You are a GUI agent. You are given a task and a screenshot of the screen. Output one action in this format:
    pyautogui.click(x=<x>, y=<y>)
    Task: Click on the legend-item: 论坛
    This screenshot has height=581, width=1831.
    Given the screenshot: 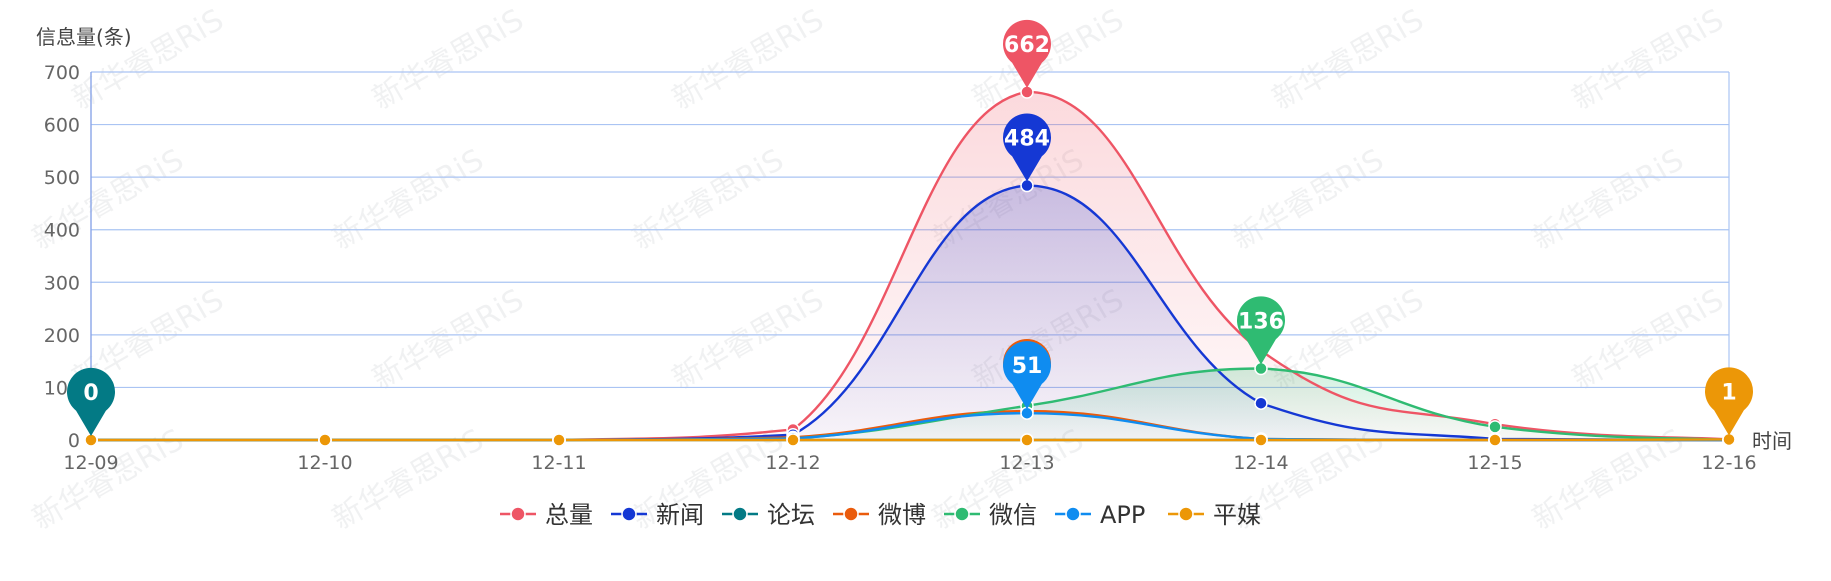 What is the action you would take?
    pyautogui.click(x=768, y=515)
    